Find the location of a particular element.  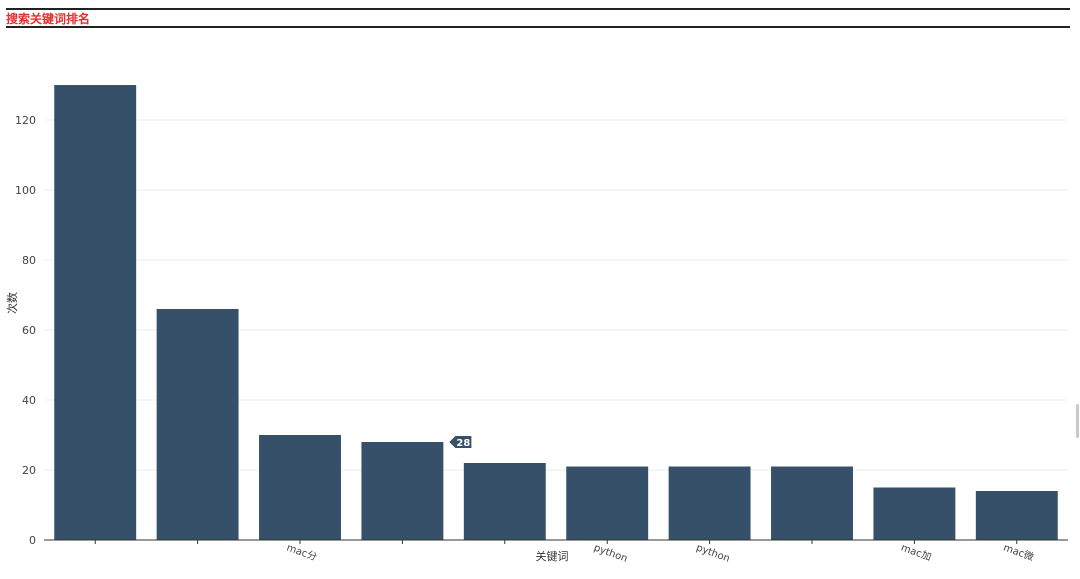

hover-tooltip: 28 is located at coordinates (460, 442).